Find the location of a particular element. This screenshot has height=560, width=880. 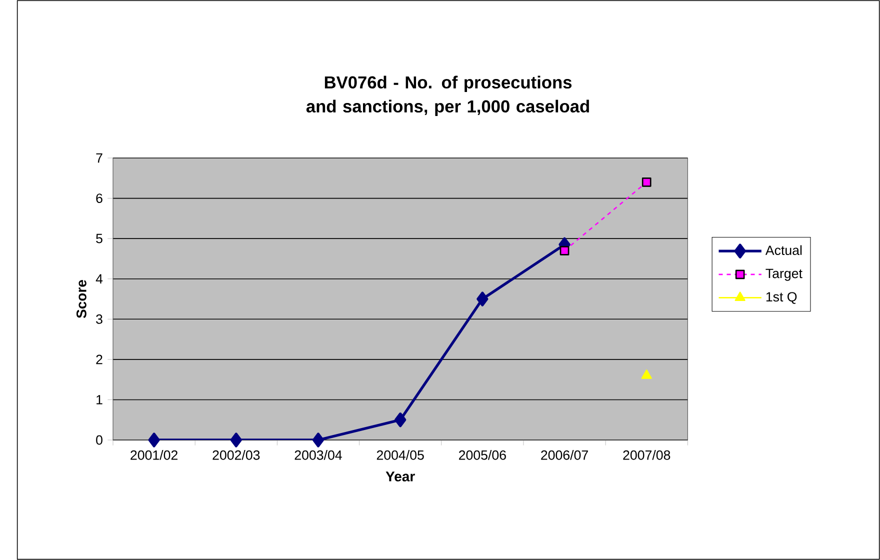

x-tick-label: 2007/08 is located at coordinates (646, 455).